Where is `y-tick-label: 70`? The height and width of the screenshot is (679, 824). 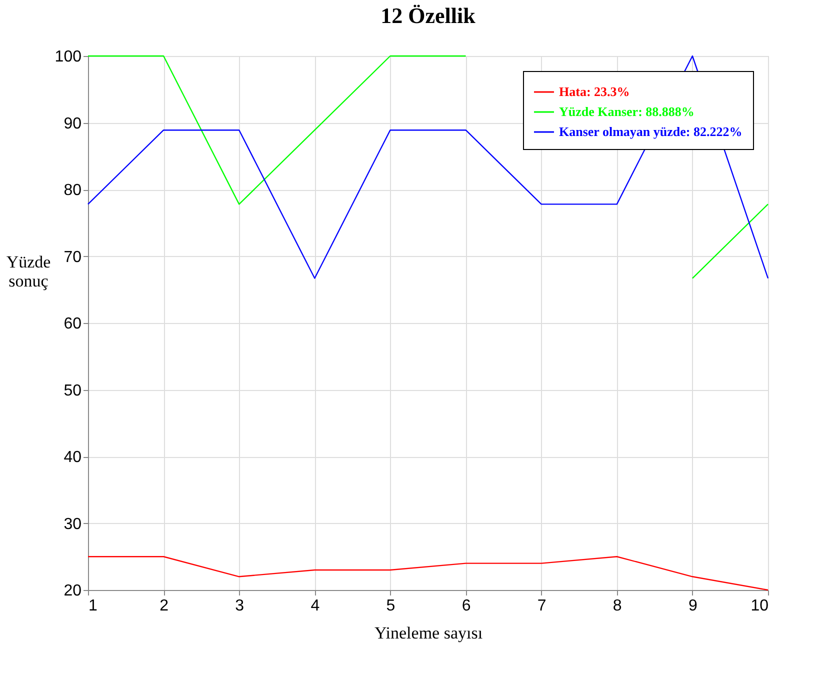
y-tick-label: 70 is located at coordinates (73, 257).